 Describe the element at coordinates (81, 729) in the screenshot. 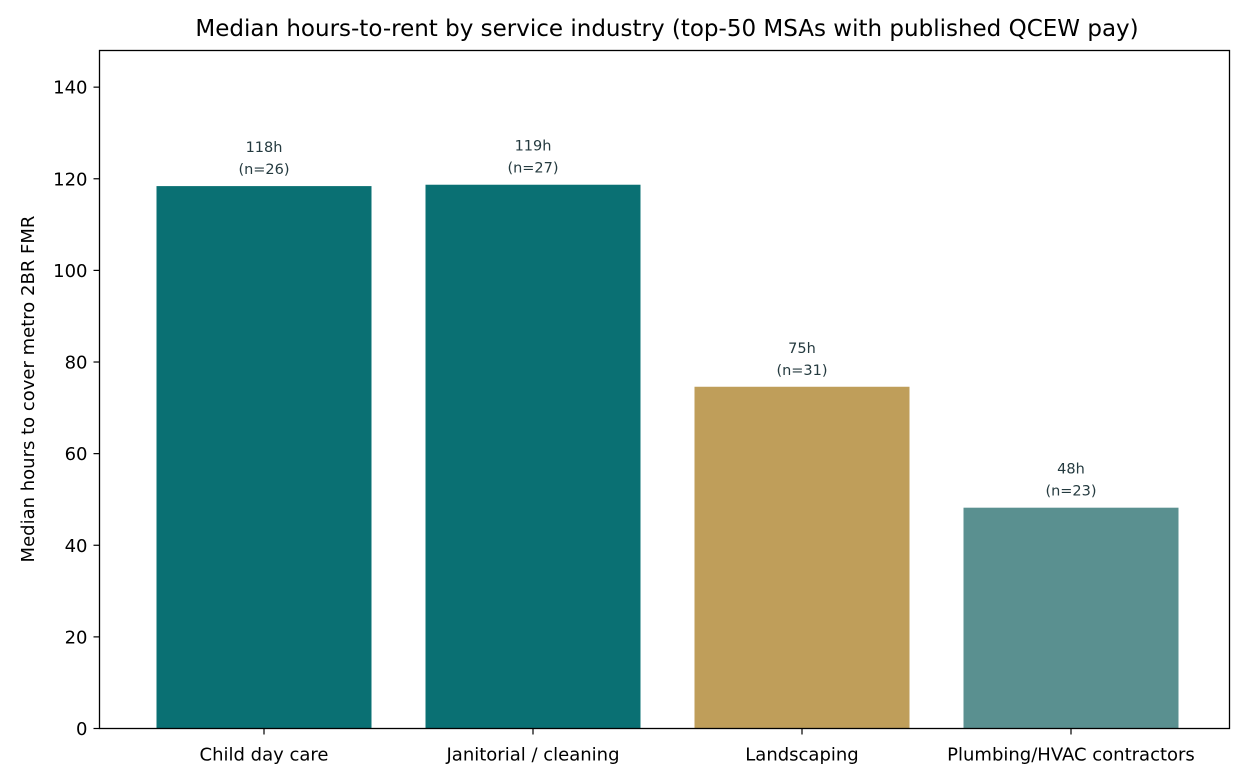

I see `y-tick-label: 0` at that location.